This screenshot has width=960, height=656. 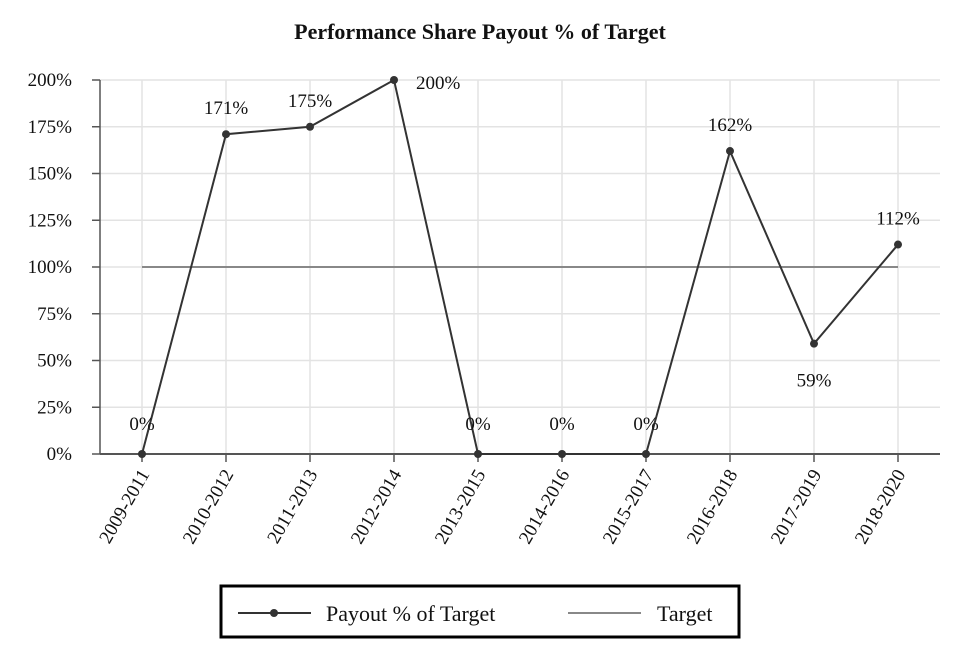 I want to click on legend-payout-label: Payout % of Target, so click(x=410, y=613).